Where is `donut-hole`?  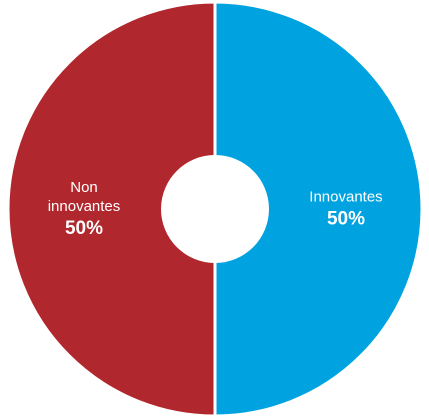
donut-hole is located at coordinates (215, 209).